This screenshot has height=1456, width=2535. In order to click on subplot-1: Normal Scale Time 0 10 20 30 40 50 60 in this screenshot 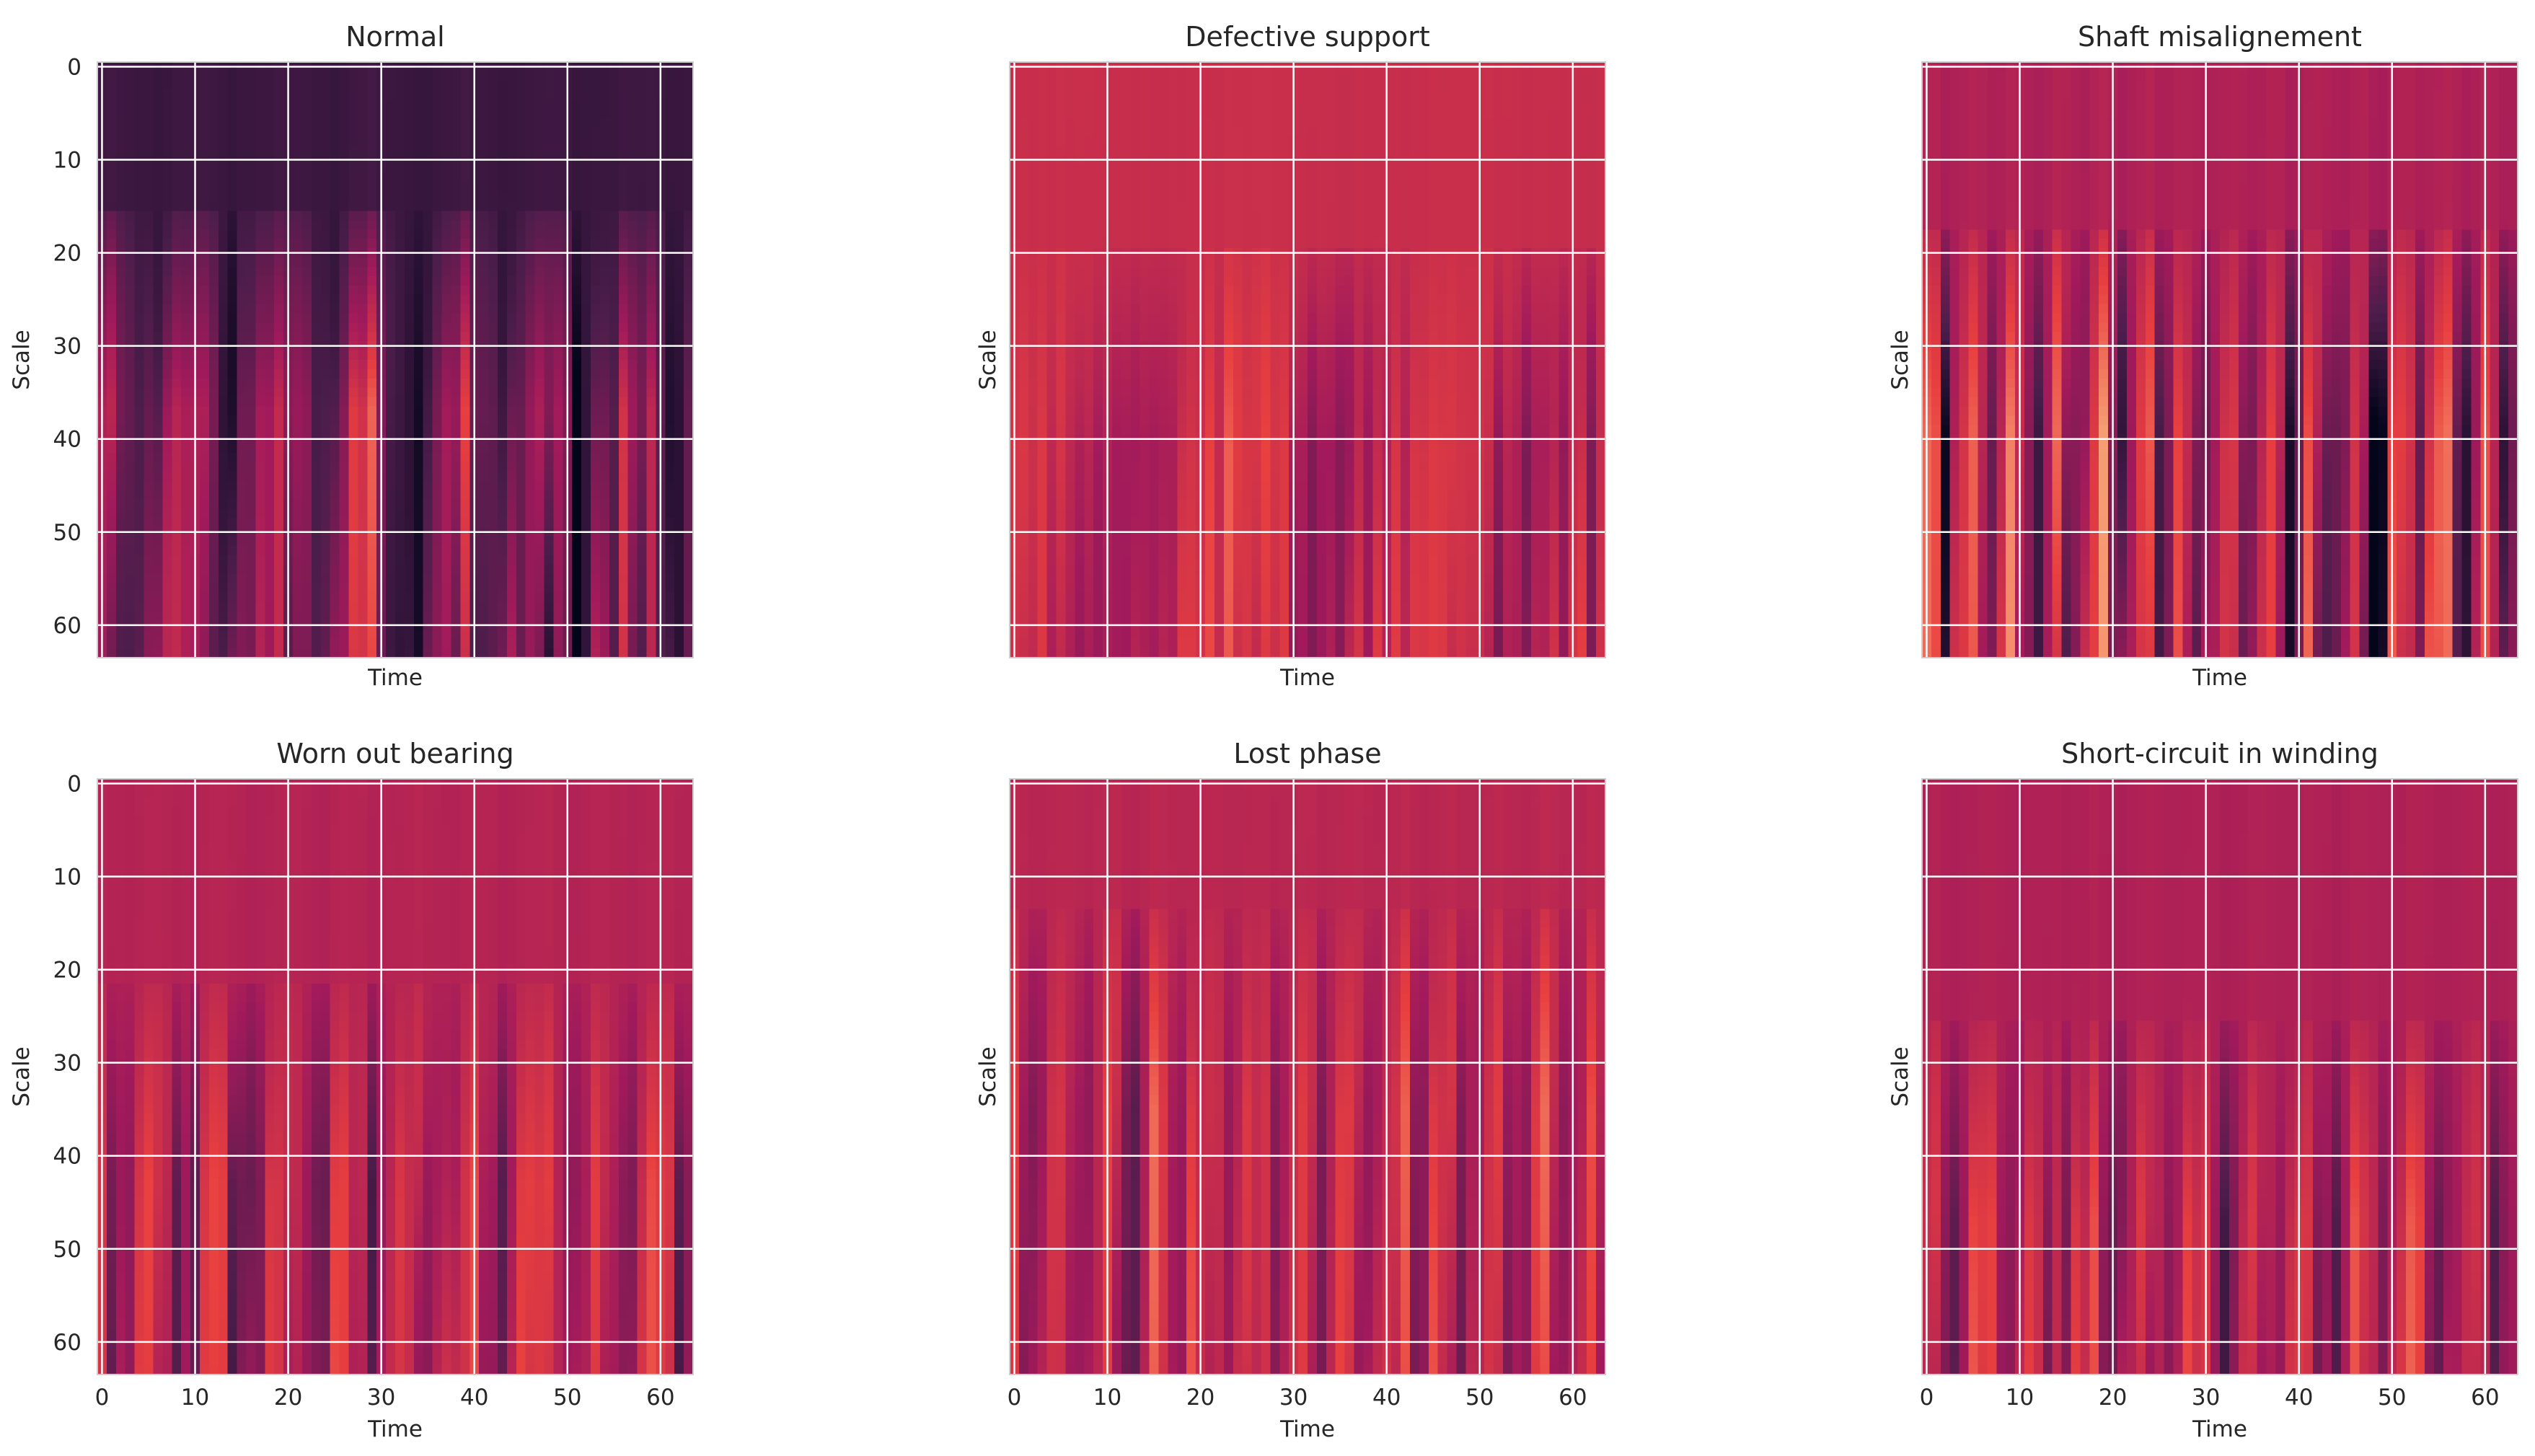, I will do `click(351, 356)`.